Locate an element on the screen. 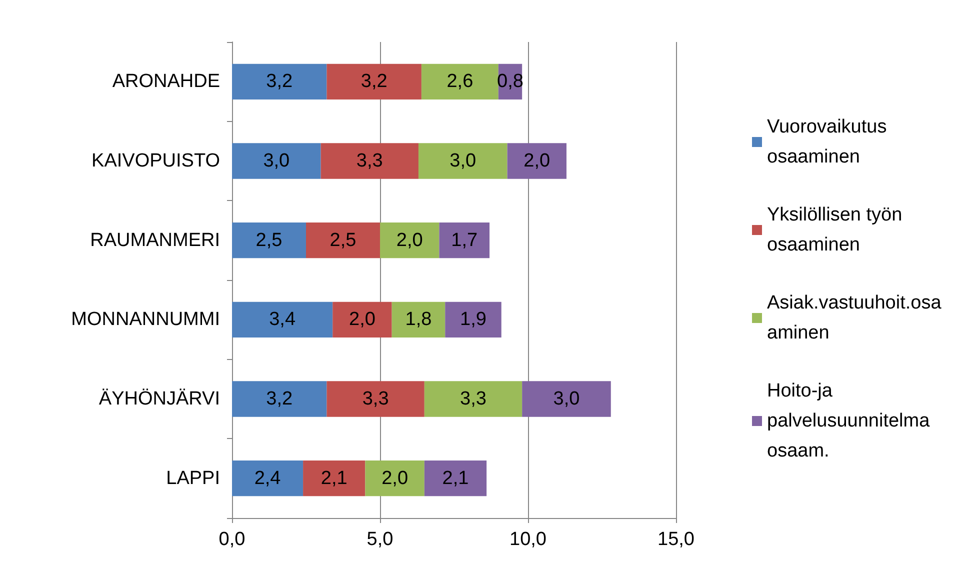 The height and width of the screenshot is (578, 957). data-label: 2,6 is located at coordinates (460, 81).